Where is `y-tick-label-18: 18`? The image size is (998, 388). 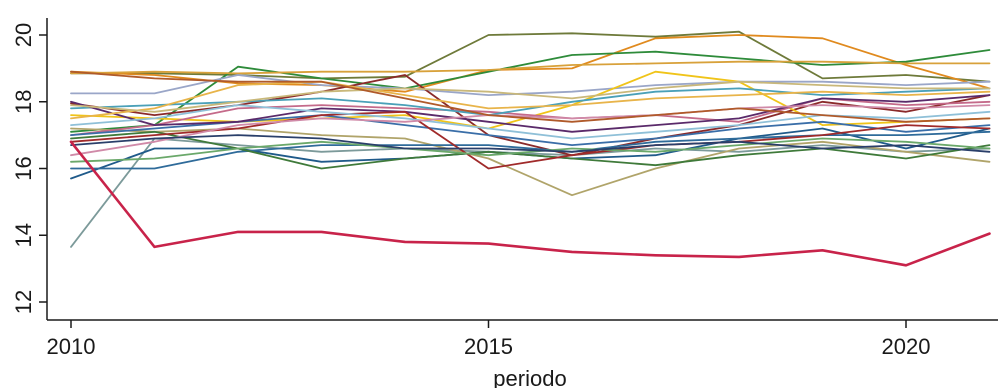 y-tick-label-18: 18 is located at coordinates (23, 102).